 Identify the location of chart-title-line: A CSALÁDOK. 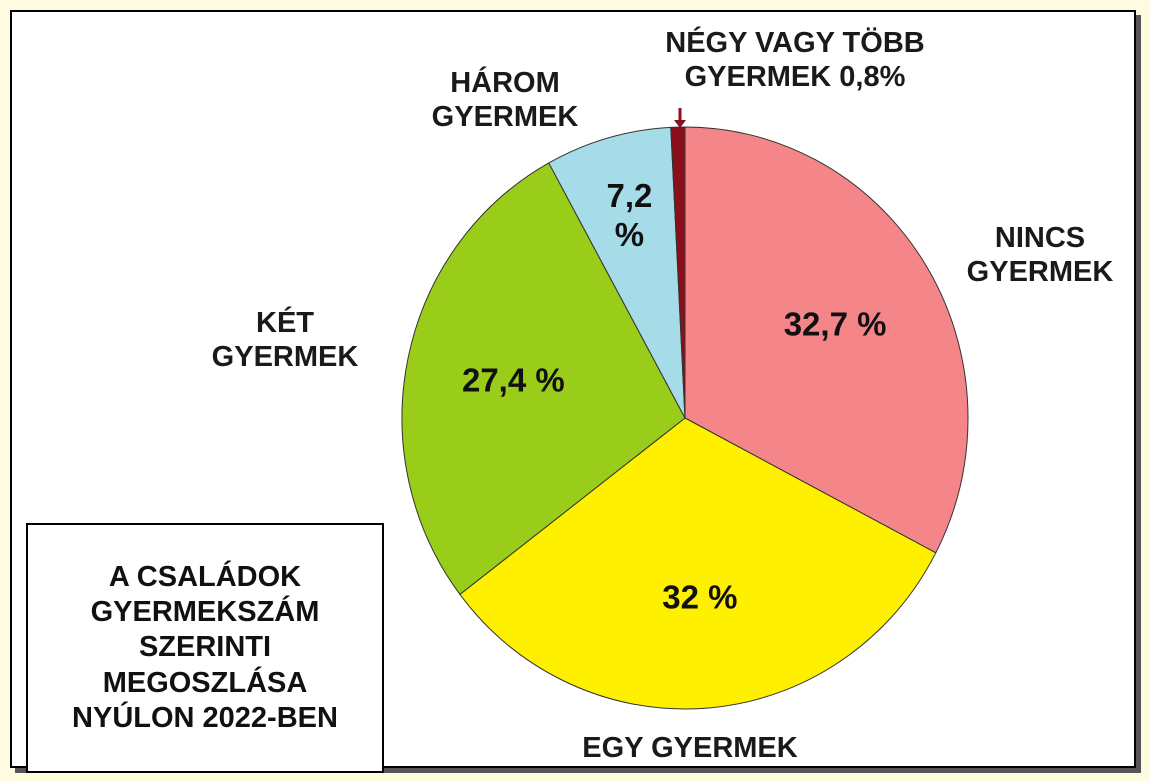
(205, 576).